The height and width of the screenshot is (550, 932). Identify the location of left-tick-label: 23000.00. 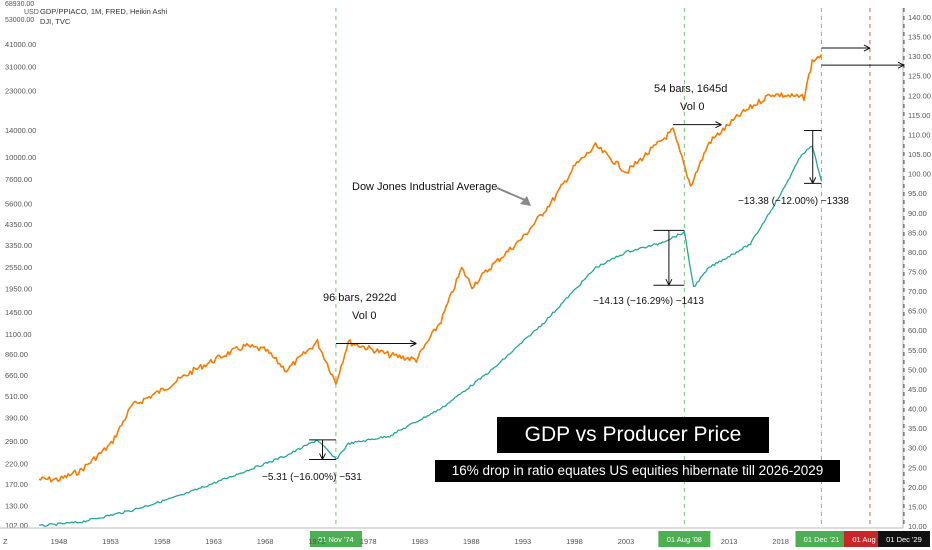
(20, 90).